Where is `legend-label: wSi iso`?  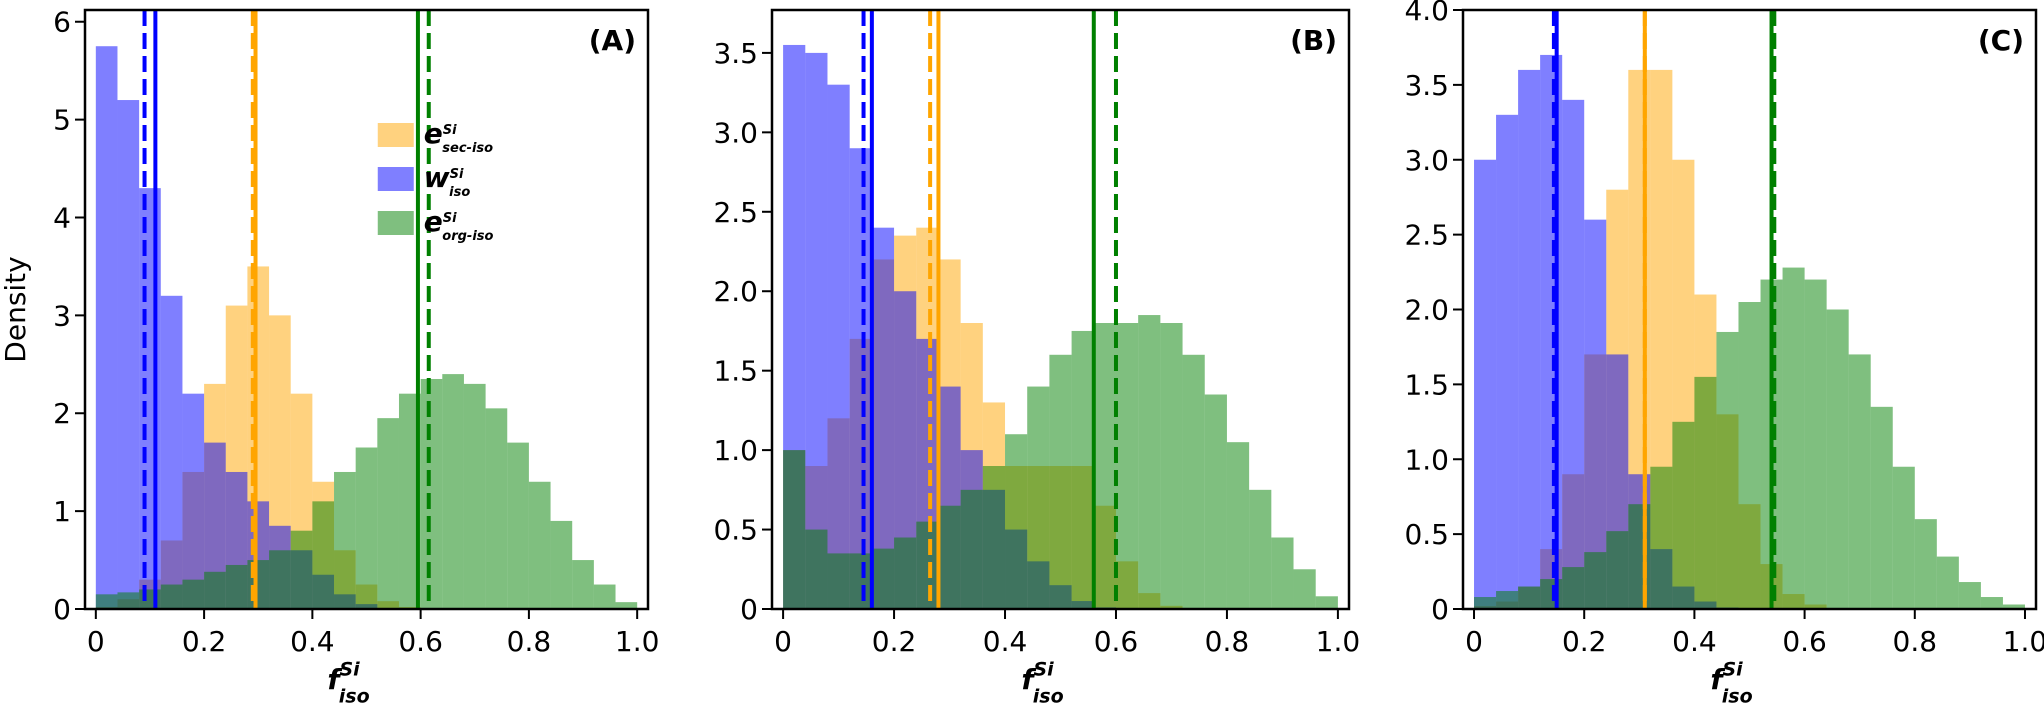 legend-label: wSi iso is located at coordinates (447, 180).